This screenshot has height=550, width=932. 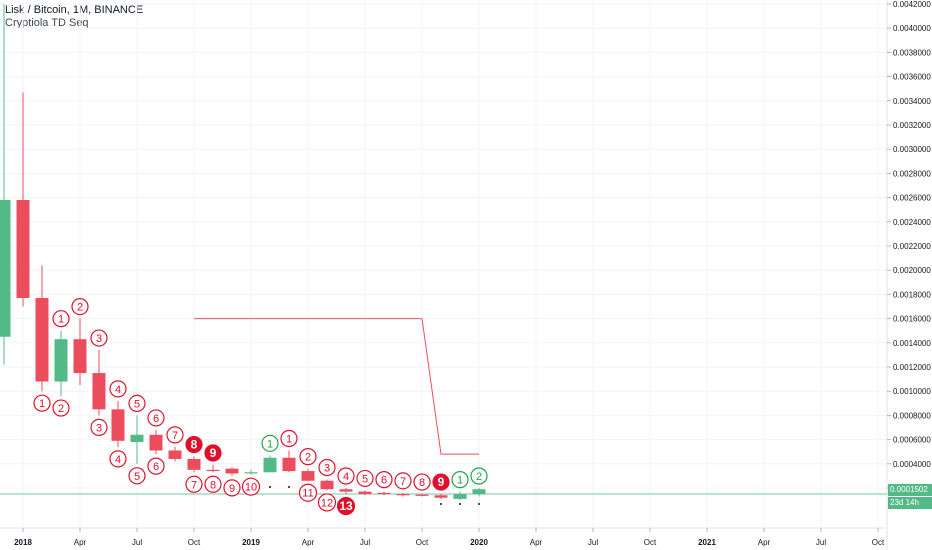 I want to click on td-count-marker: 7, so click(x=194, y=484).